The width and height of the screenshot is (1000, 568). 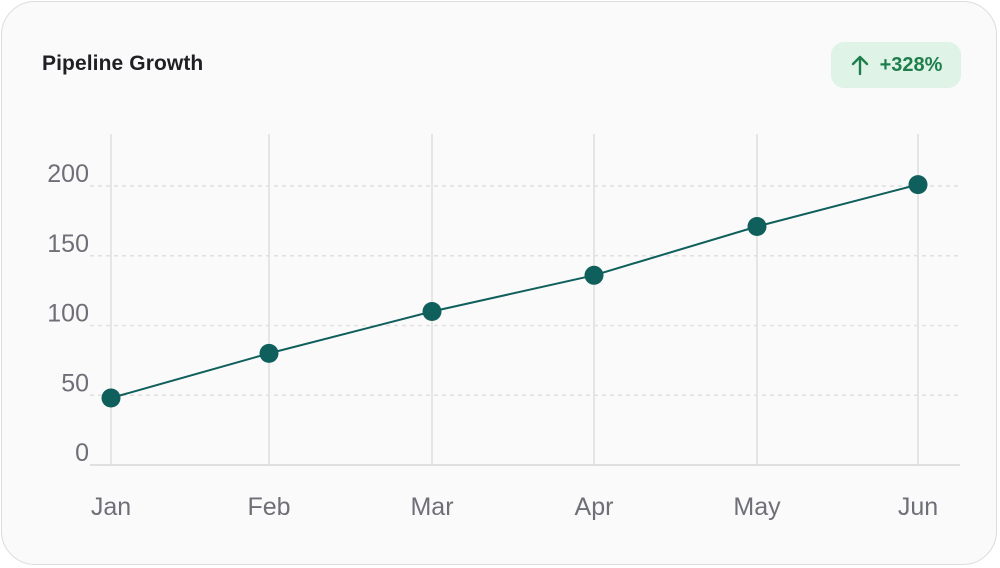 What do you see at coordinates (123, 63) in the screenshot?
I see `chart-title: Pipeline Growth` at bounding box center [123, 63].